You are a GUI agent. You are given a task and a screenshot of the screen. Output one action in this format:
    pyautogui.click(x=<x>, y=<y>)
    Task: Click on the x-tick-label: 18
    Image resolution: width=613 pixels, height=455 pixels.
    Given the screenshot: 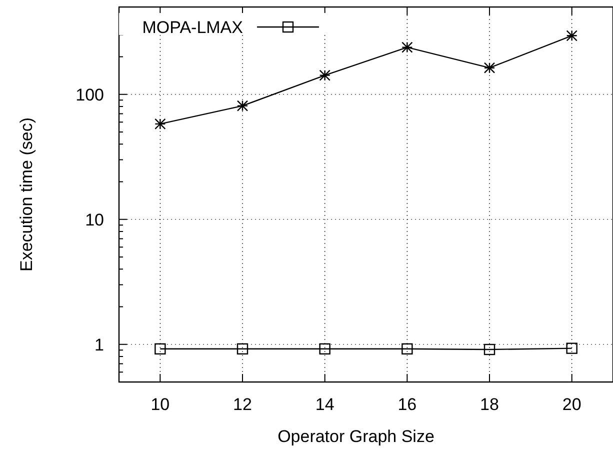 What is the action you would take?
    pyautogui.click(x=489, y=404)
    